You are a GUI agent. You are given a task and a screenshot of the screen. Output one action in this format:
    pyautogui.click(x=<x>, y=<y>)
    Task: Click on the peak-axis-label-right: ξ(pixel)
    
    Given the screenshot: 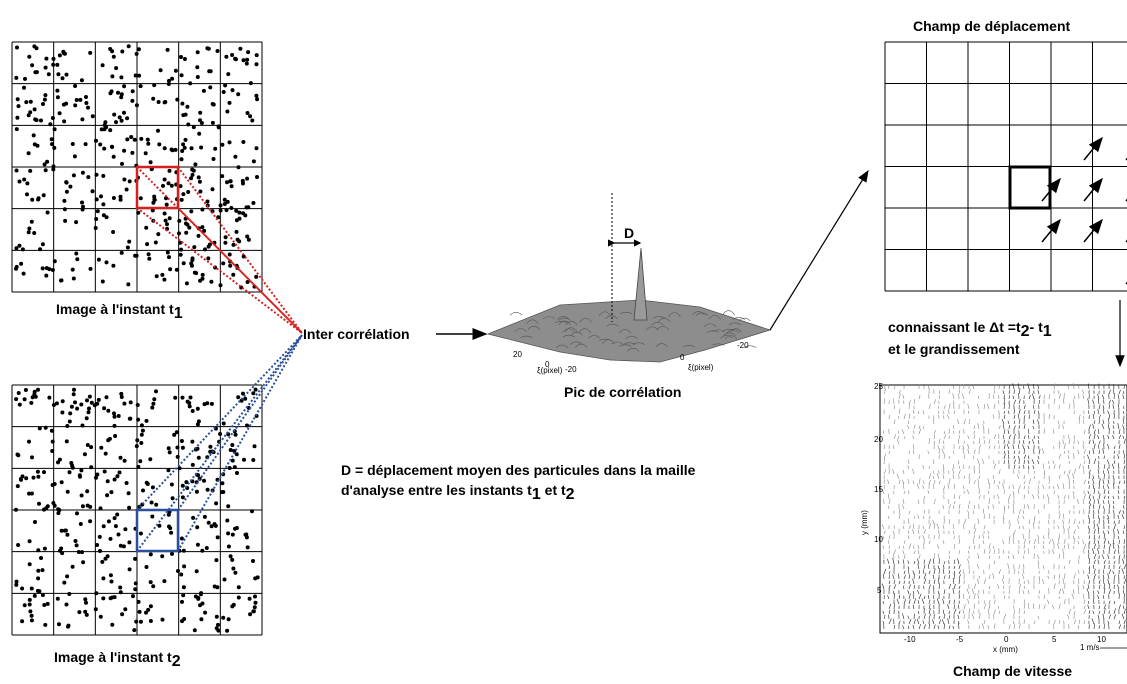 What is the action you would take?
    pyautogui.click(x=701, y=367)
    